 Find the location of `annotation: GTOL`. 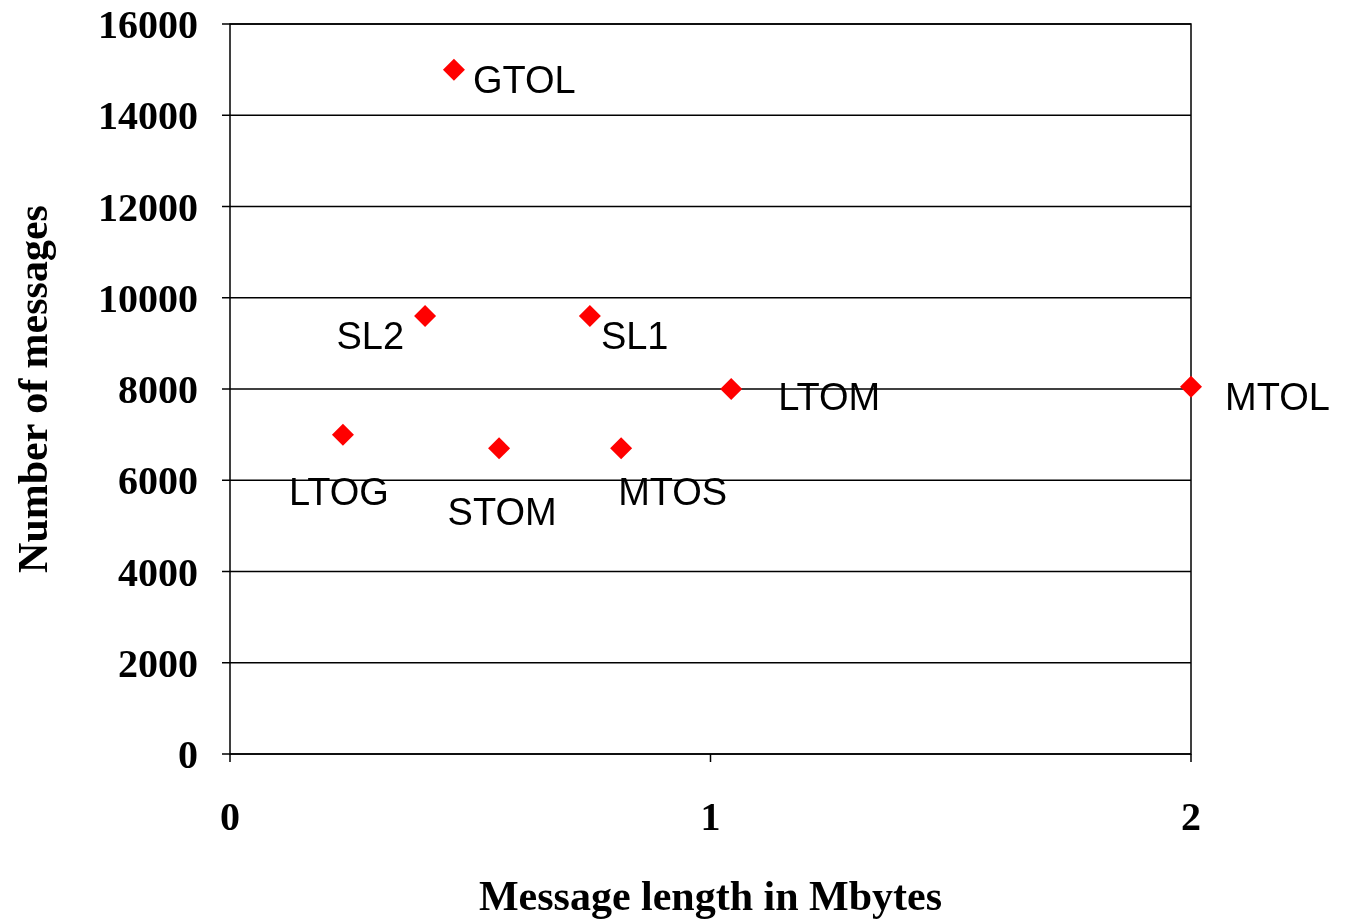

annotation: GTOL is located at coordinates (524, 79).